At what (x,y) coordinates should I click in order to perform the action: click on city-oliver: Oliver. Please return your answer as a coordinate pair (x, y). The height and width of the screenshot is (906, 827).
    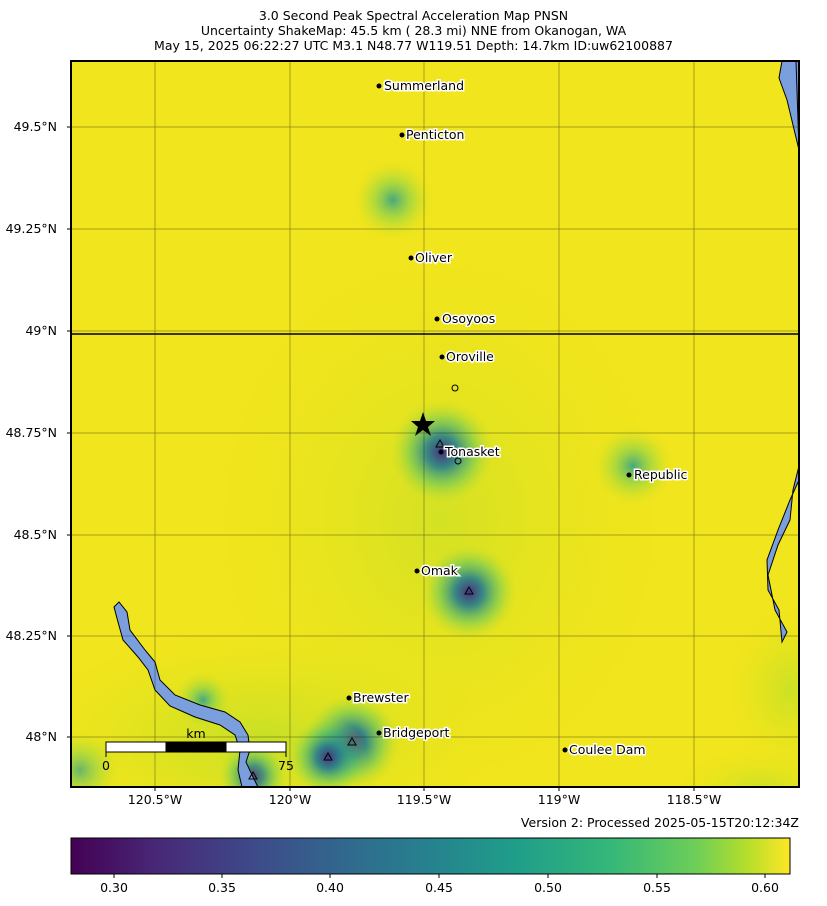
    Looking at the image, I should click on (431, 258).